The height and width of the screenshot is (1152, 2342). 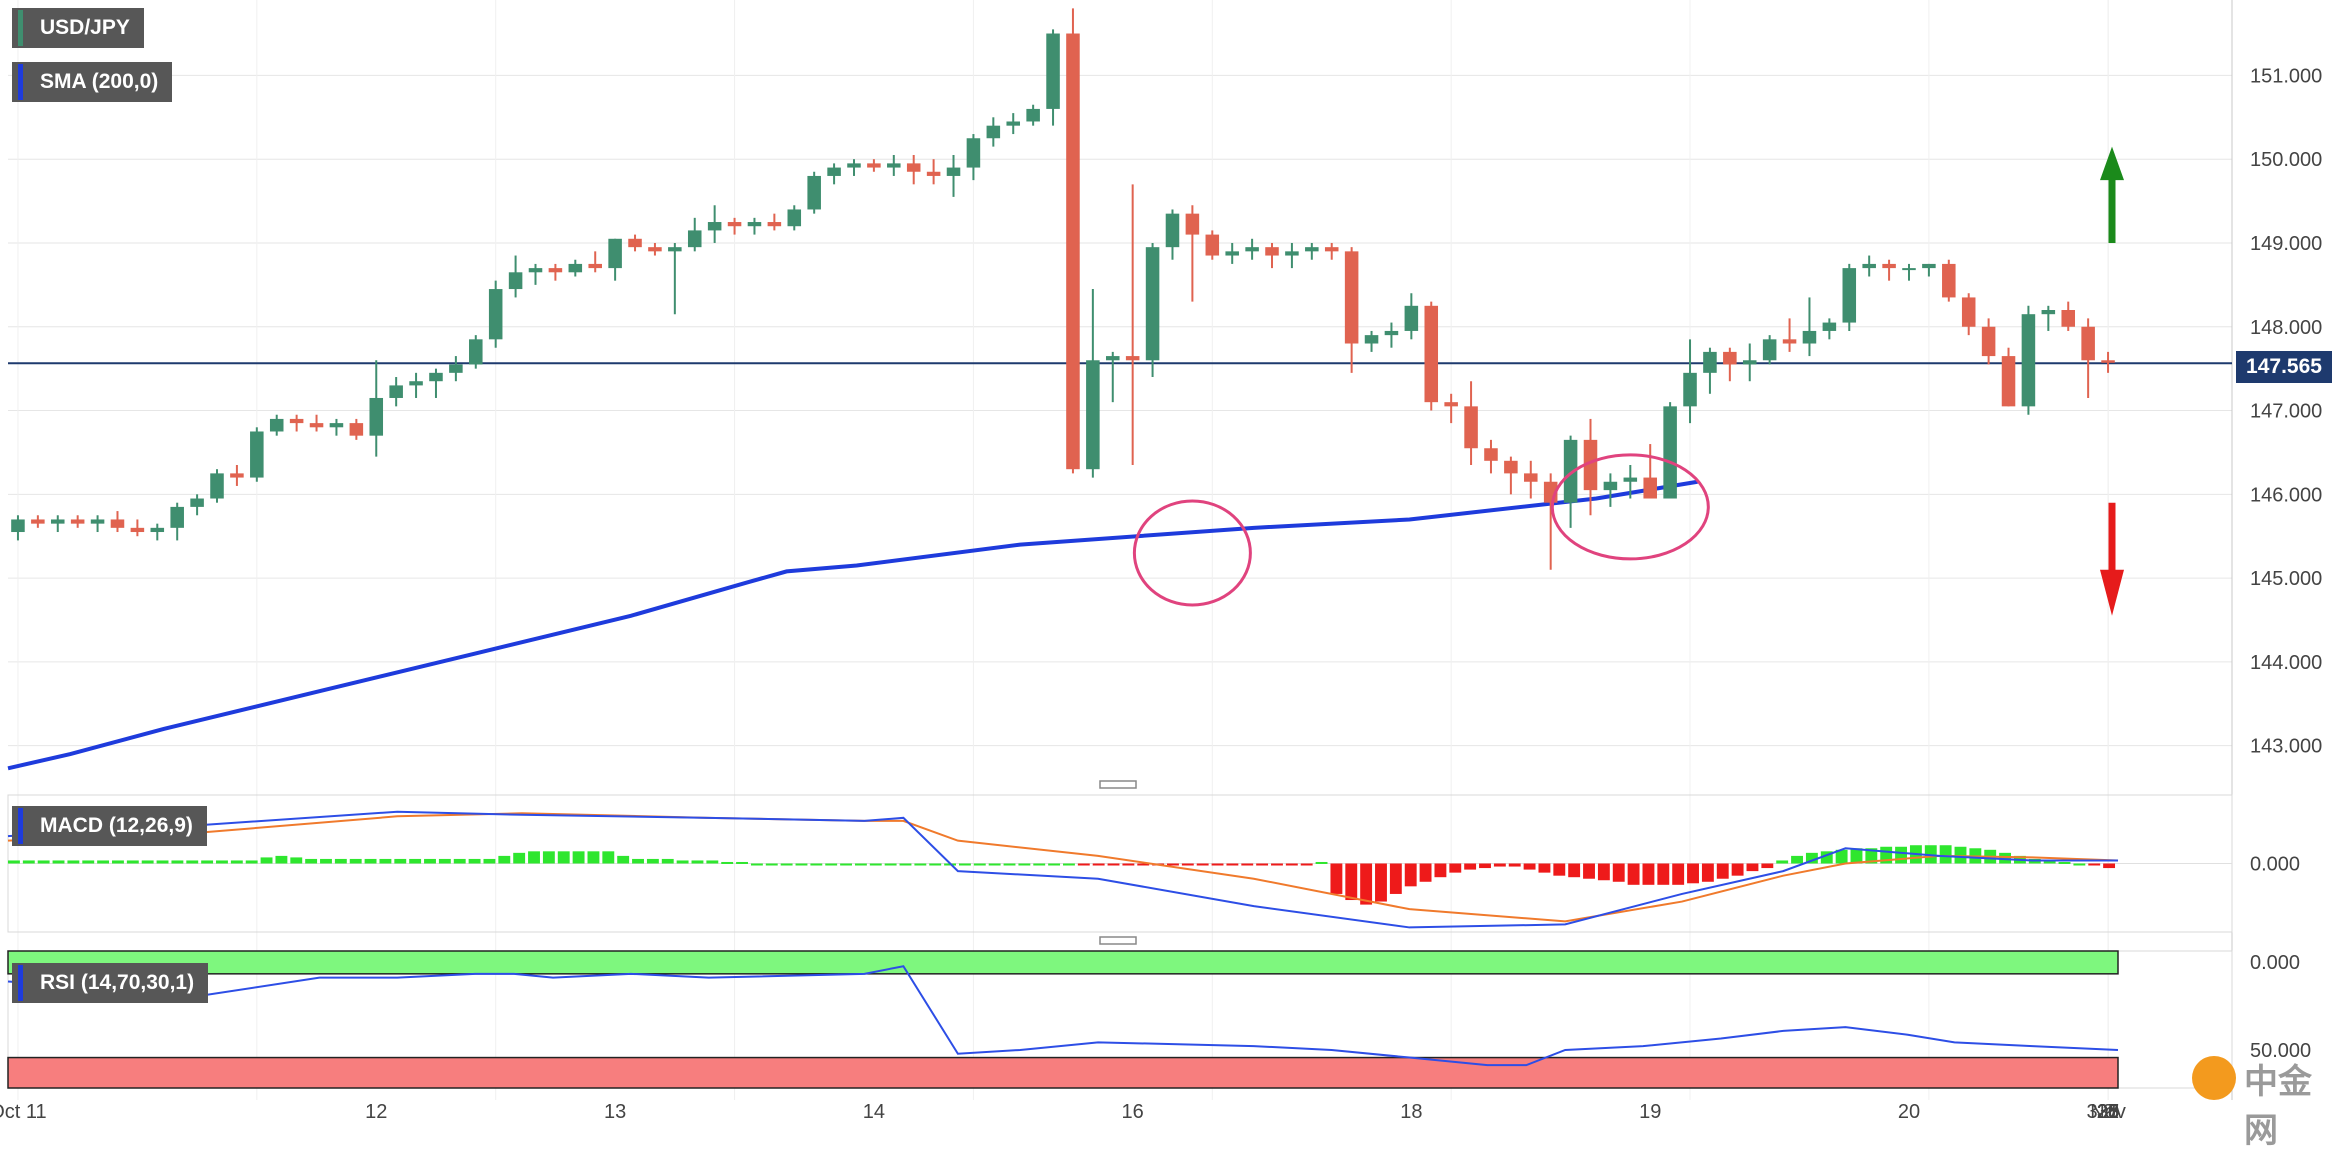 I want to click on watermark-text: 中金网, so click(x=2278, y=1107).